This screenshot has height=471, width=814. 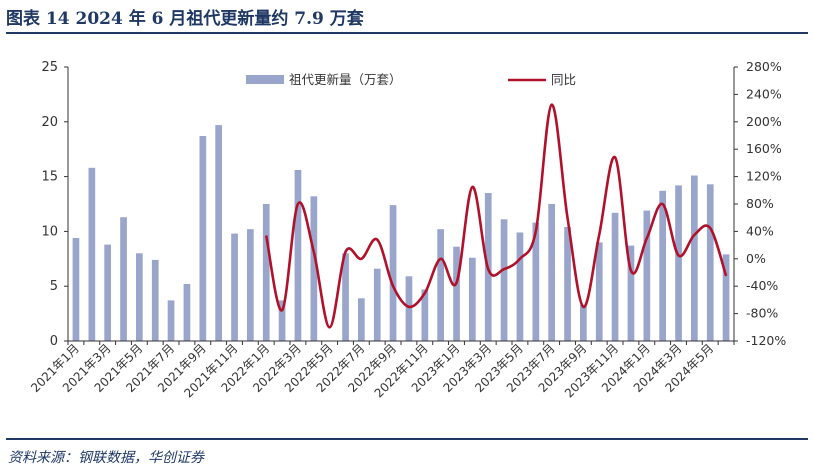 I want to click on bar-2024年1月, so click(x=647, y=275).